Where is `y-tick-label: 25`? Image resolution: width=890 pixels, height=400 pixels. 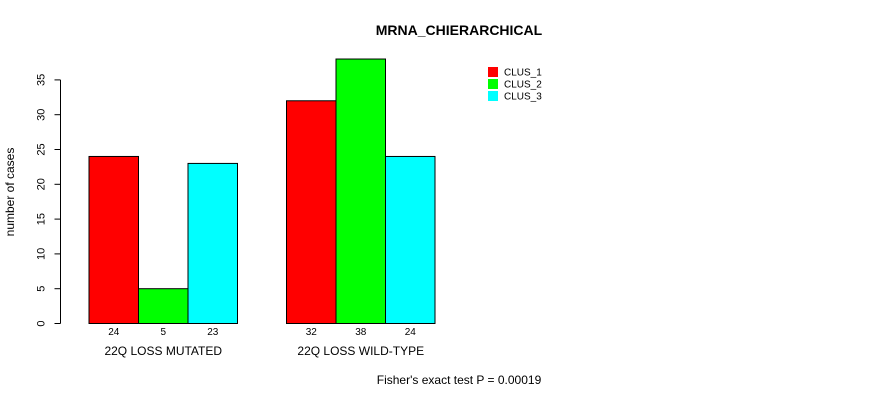
y-tick-label: 25 is located at coordinates (41, 149).